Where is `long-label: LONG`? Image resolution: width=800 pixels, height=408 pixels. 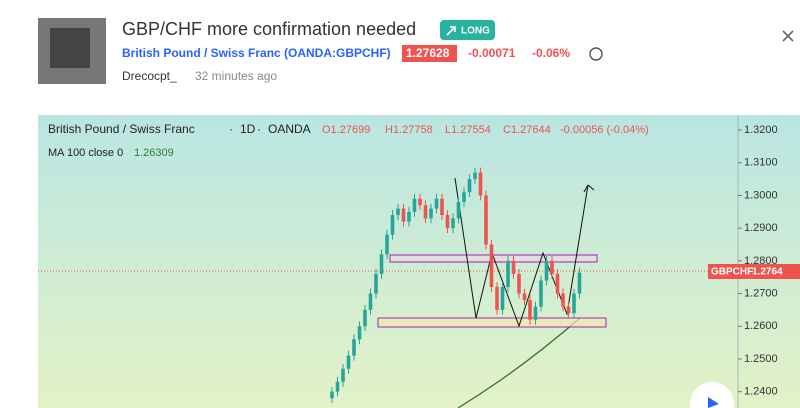
long-label: LONG is located at coordinates (475, 31).